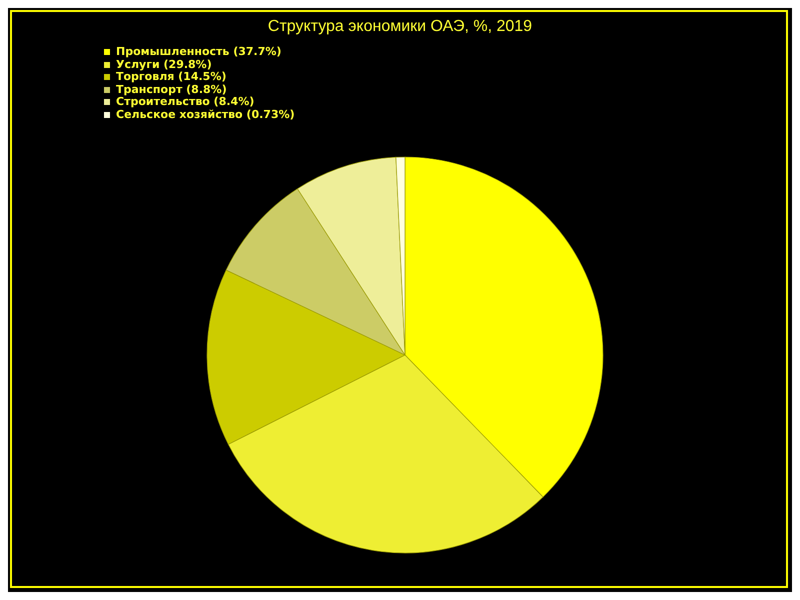 Image resolution: width=800 pixels, height=600 pixels. Describe the element at coordinates (199, 51) in the screenshot. I see `legend-label: Промышленность (37.7%)` at that location.